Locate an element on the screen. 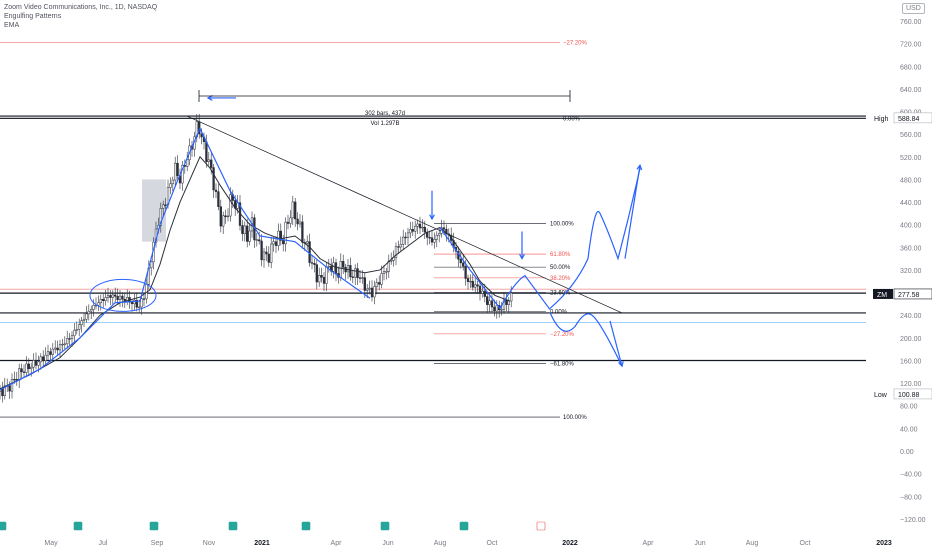 The image size is (932, 550). y-axis-tick-label: 560.00 is located at coordinates (911, 135).